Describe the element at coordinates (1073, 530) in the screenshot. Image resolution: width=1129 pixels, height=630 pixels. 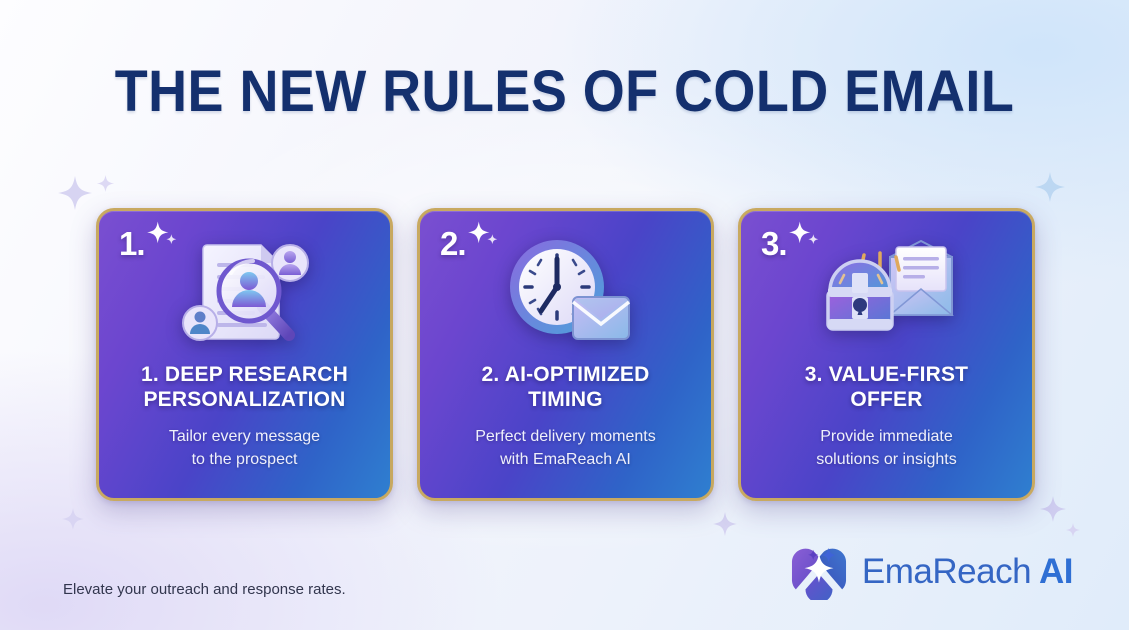
I see `sparkle-decoration-right-lower-small` at that location.